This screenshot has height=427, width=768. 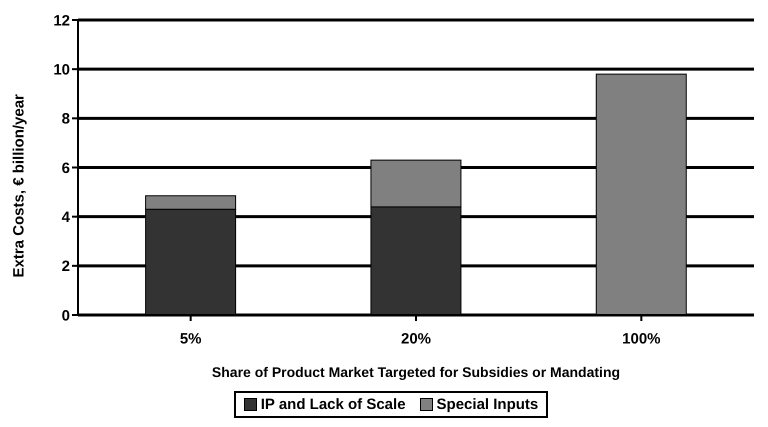 What do you see at coordinates (19, 186) in the screenshot?
I see `y-axis-title: Extra Costs, € billion/year` at bounding box center [19, 186].